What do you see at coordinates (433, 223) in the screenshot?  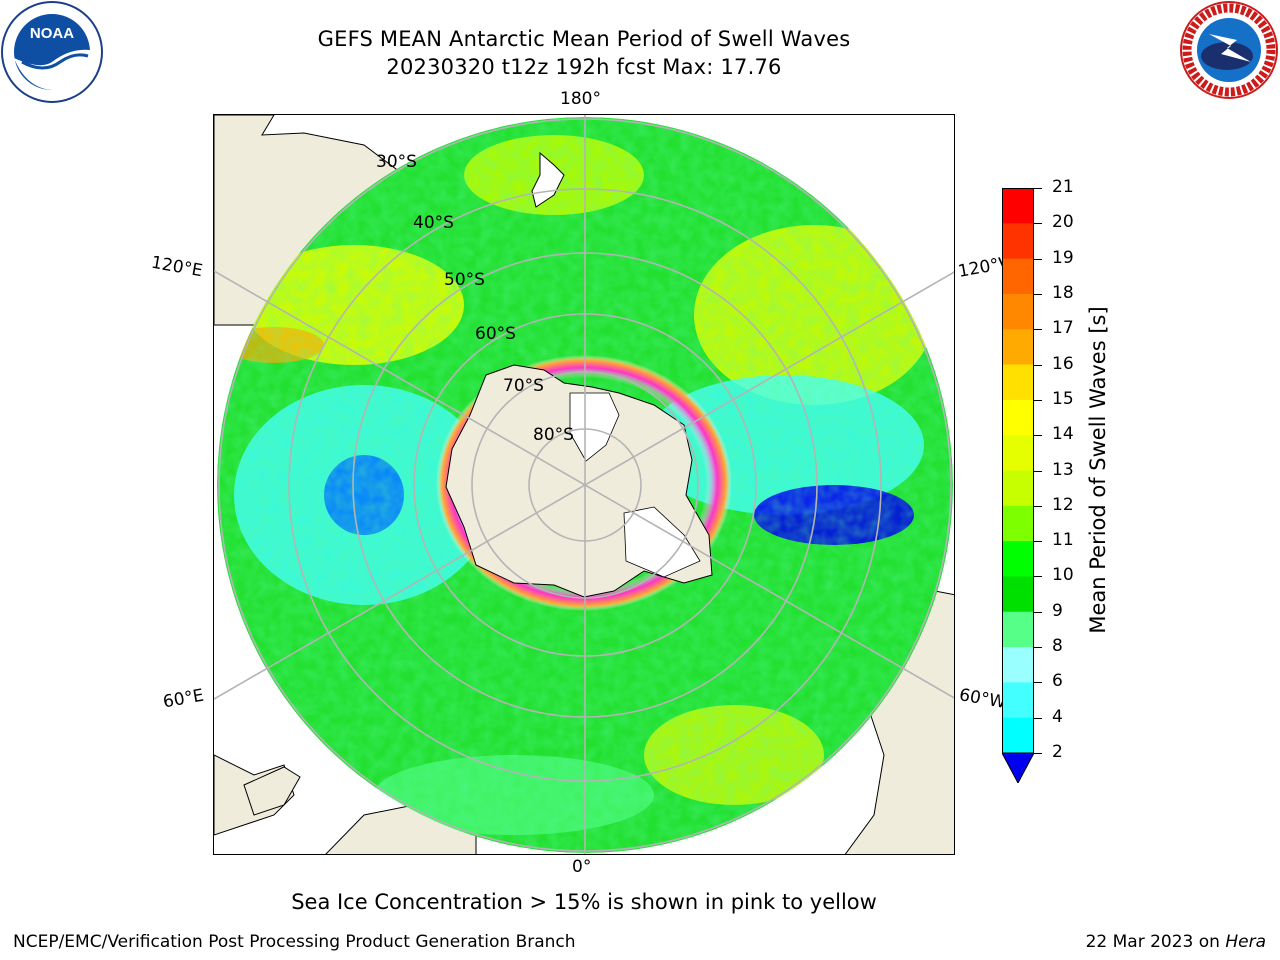 I see `lat-label-40s: 40°S` at bounding box center [433, 223].